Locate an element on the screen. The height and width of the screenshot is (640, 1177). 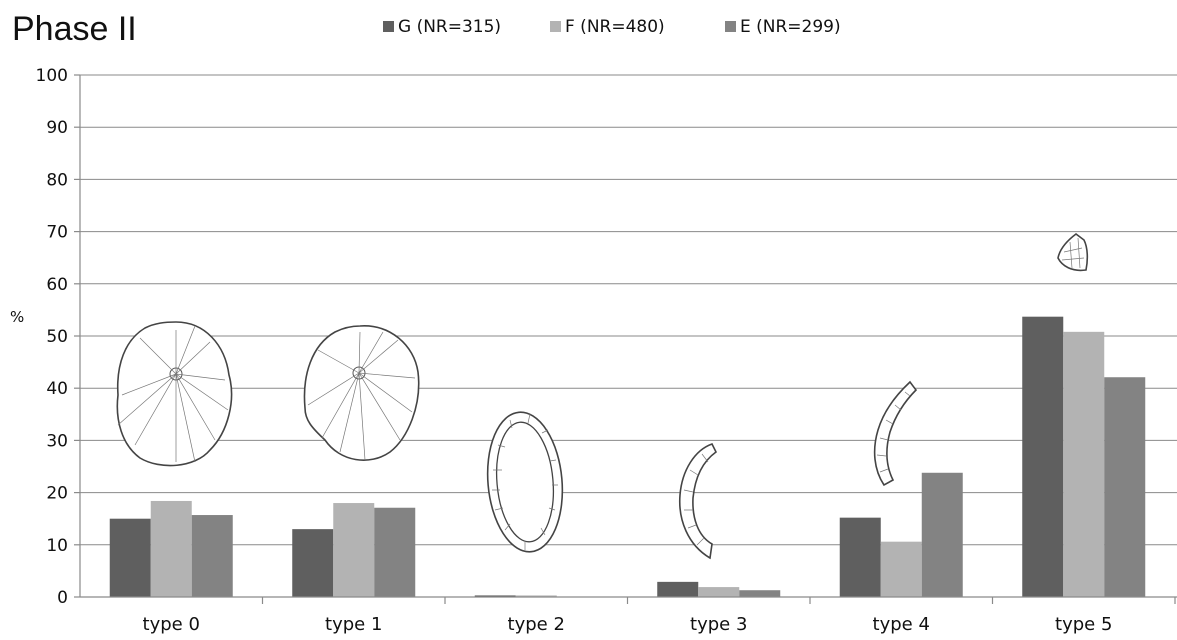
y-tick-label: 40 is located at coordinates (57, 389).